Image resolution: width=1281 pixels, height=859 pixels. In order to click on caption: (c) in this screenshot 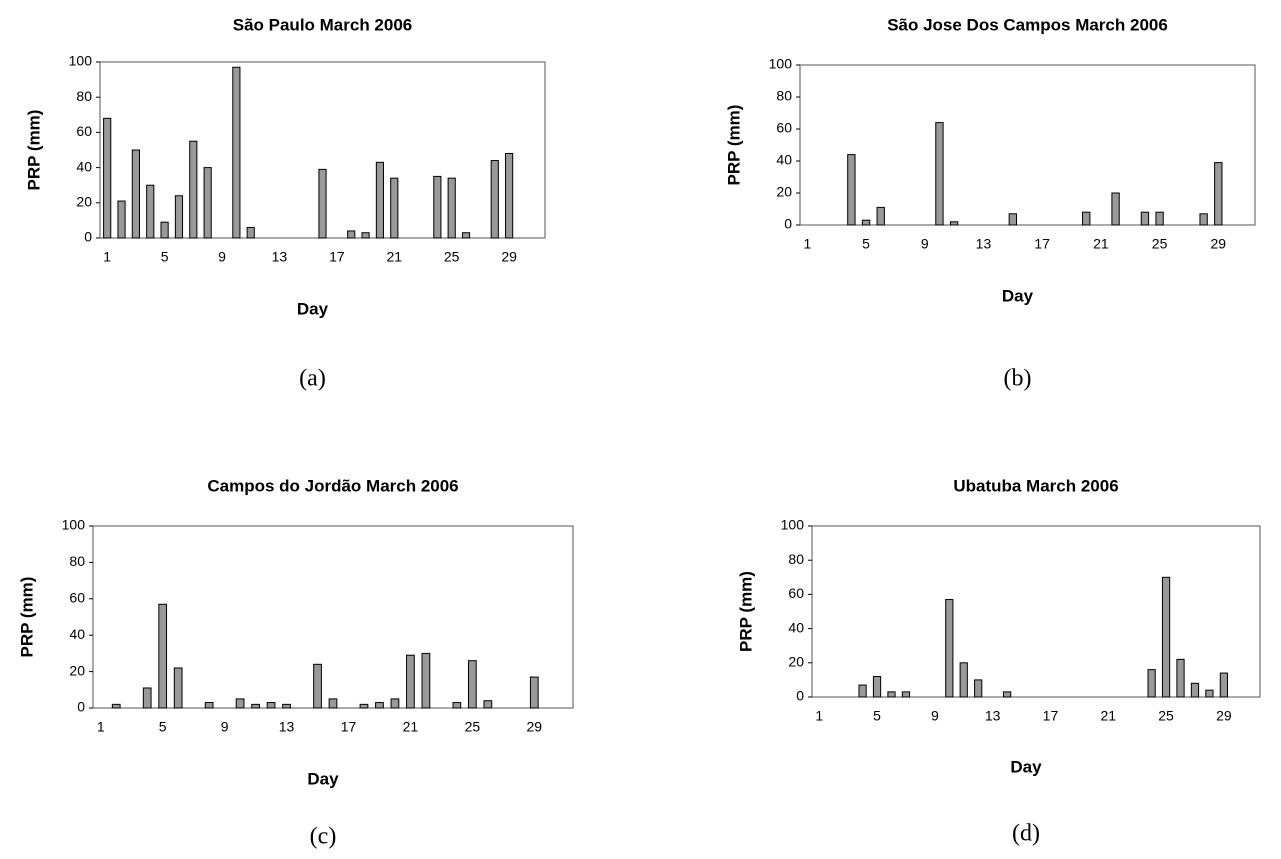, I will do `click(323, 837)`.